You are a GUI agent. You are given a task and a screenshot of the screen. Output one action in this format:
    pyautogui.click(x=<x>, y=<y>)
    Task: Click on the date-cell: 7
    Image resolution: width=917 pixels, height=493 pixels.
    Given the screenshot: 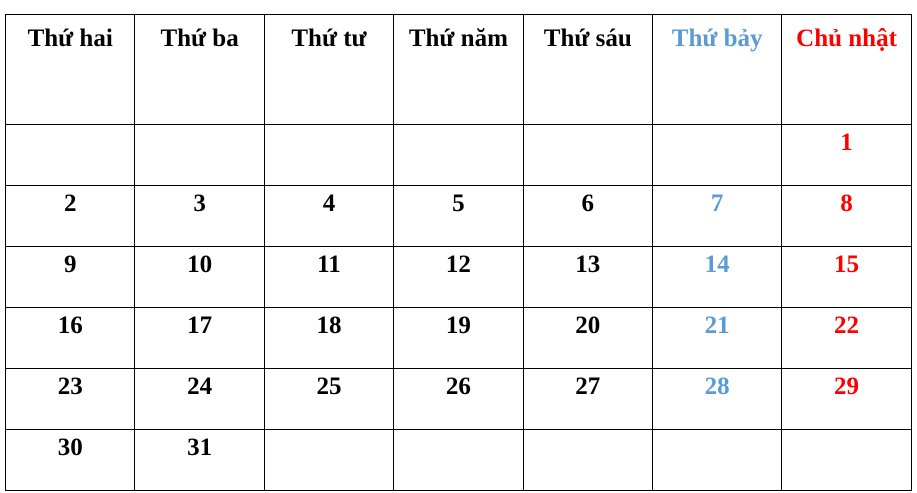 What is the action you would take?
    pyautogui.click(x=717, y=216)
    